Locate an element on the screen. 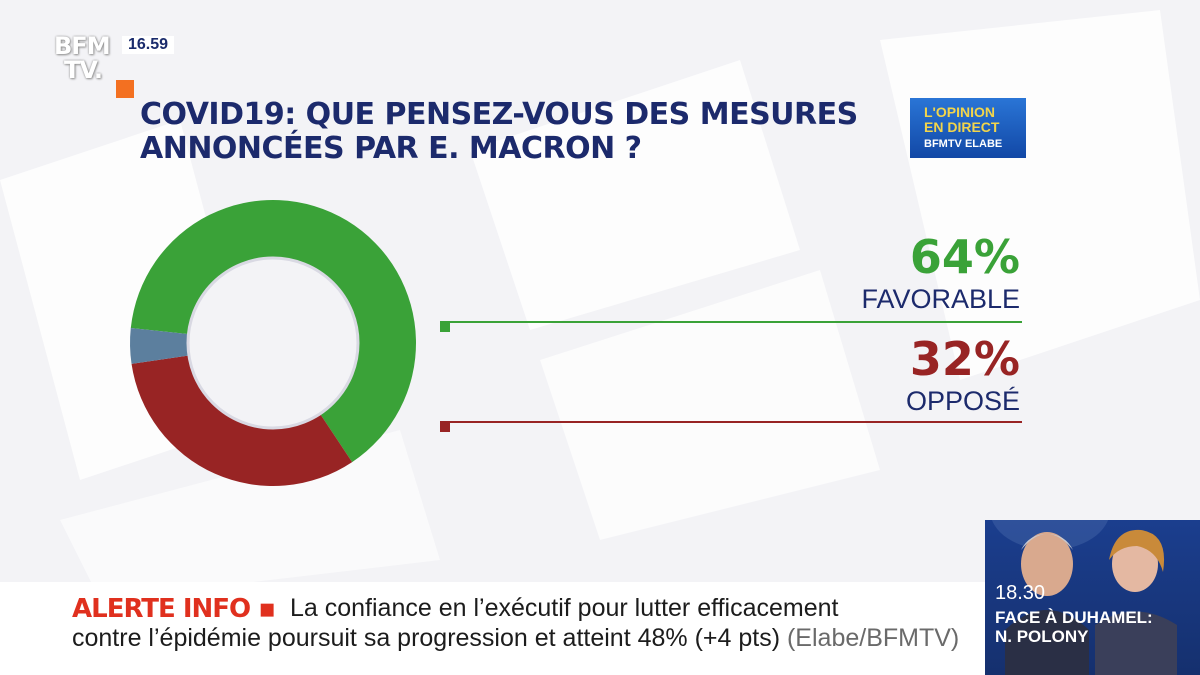  badge-line3: BFMTV ELABE is located at coordinates (963, 144).